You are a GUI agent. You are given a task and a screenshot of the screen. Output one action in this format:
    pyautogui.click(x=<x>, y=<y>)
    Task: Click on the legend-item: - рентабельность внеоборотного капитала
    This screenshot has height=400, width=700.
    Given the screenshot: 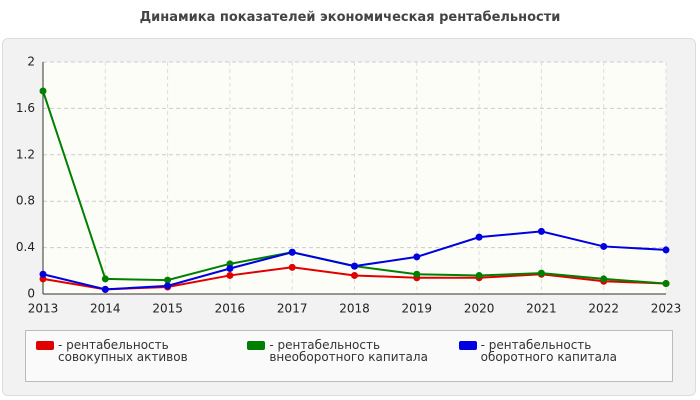 What is the action you would take?
    pyautogui.click(x=348, y=356)
    